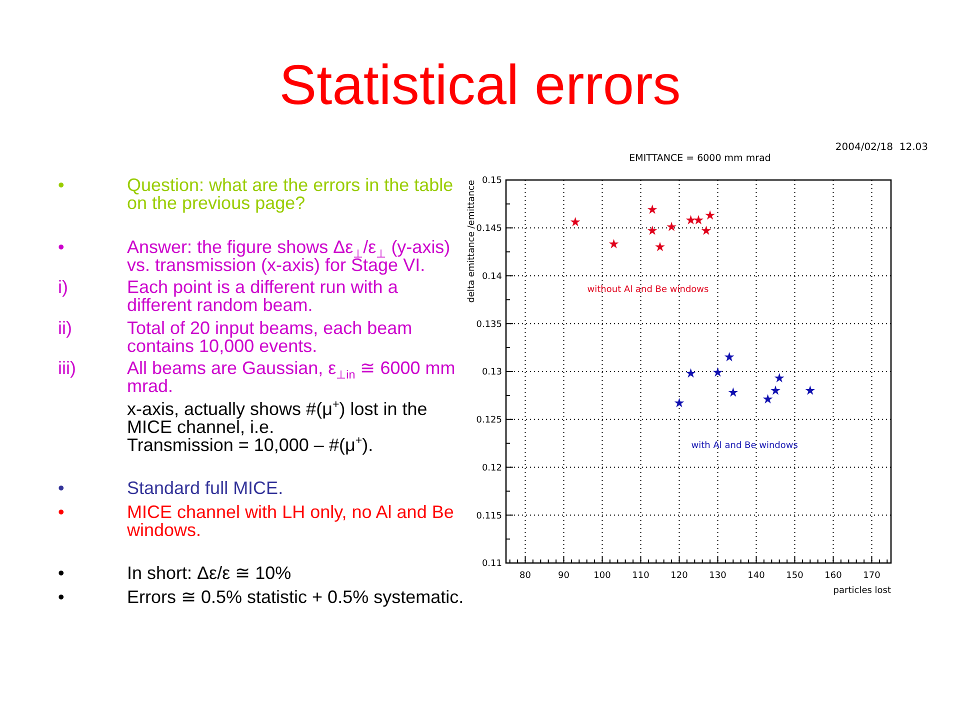  I want to click on chart-title: Statistical errors, so click(480, 85).